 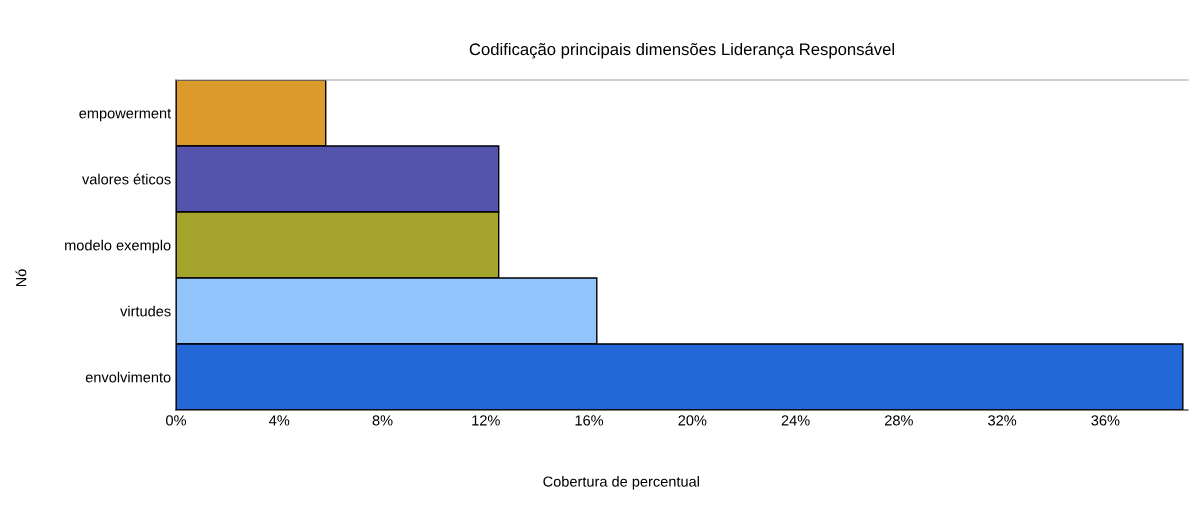 I want to click on x-axis-title: Cobertura de percentual, so click(x=621, y=483).